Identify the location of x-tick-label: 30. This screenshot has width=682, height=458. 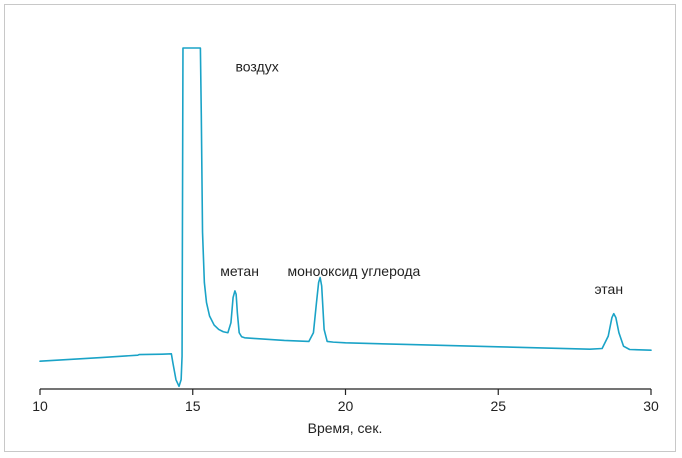
(651, 406).